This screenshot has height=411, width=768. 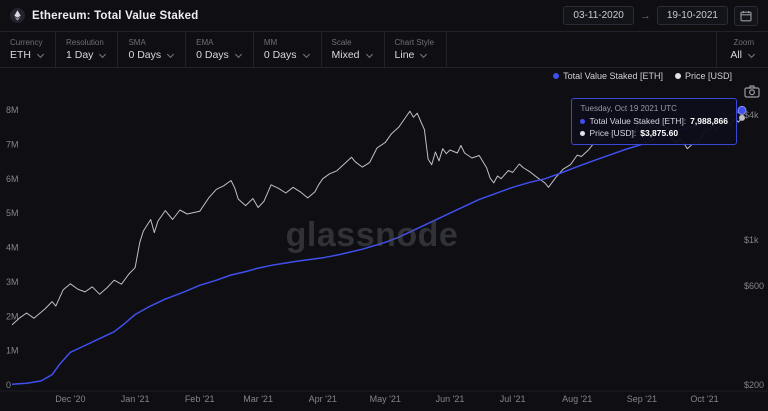 I want to click on tooltip-date: Tuesday, Oct 19 2021 UTC, so click(x=628, y=108).